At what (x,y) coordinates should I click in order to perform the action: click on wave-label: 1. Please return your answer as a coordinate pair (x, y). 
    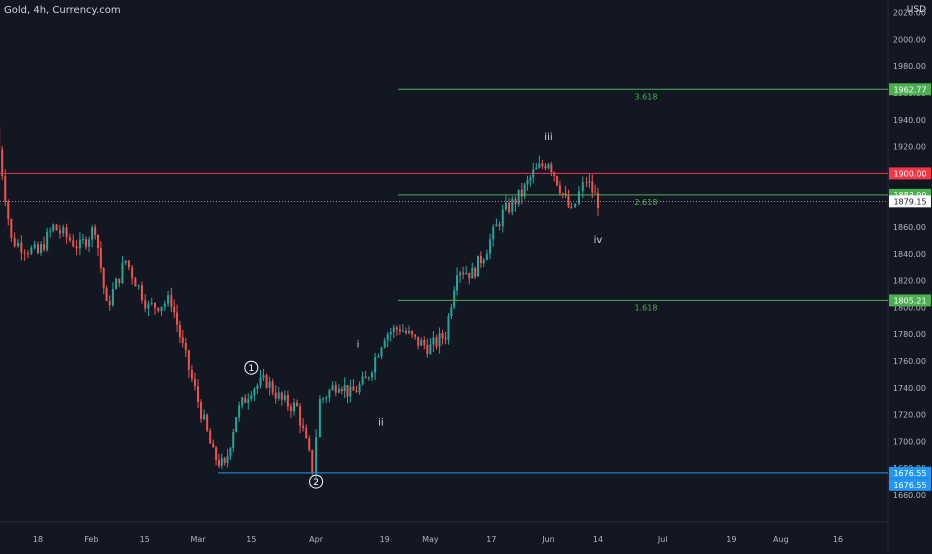
    Looking at the image, I should click on (251, 369).